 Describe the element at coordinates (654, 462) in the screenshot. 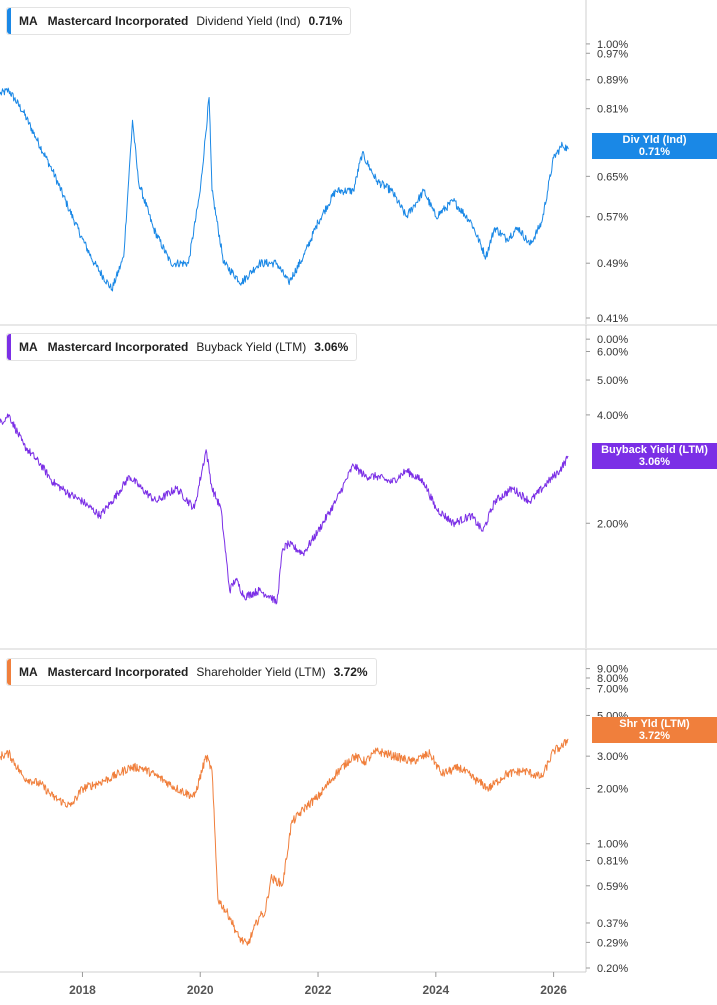

I see `value-tag-value: 3.06%` at that location.